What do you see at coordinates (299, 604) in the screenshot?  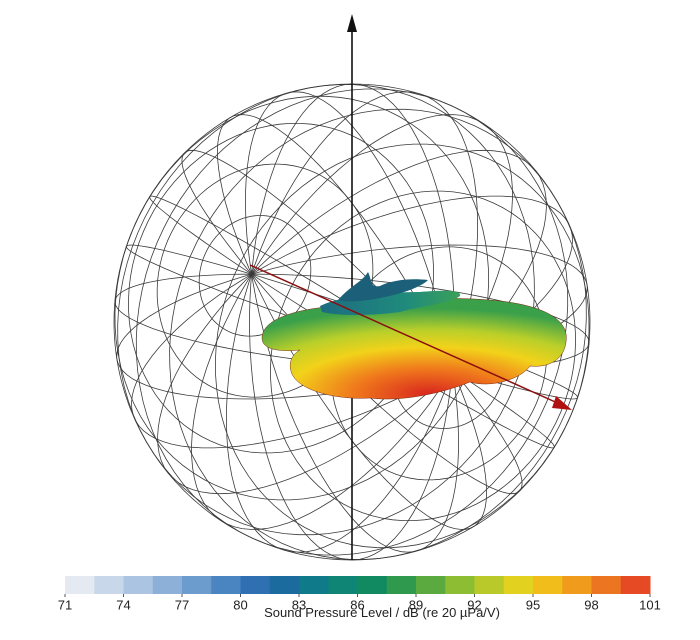 I see `tick-label: 83` at bounding box center [299, 604].